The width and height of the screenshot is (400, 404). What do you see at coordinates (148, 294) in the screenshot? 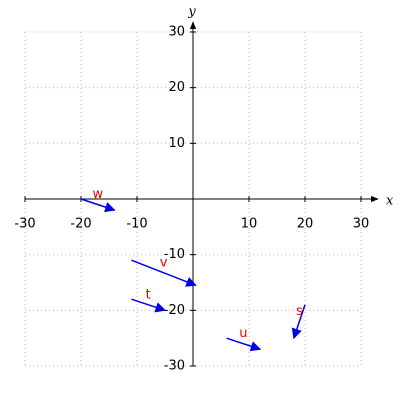
I see `vector-label: t` at bounding box center [148, 294].